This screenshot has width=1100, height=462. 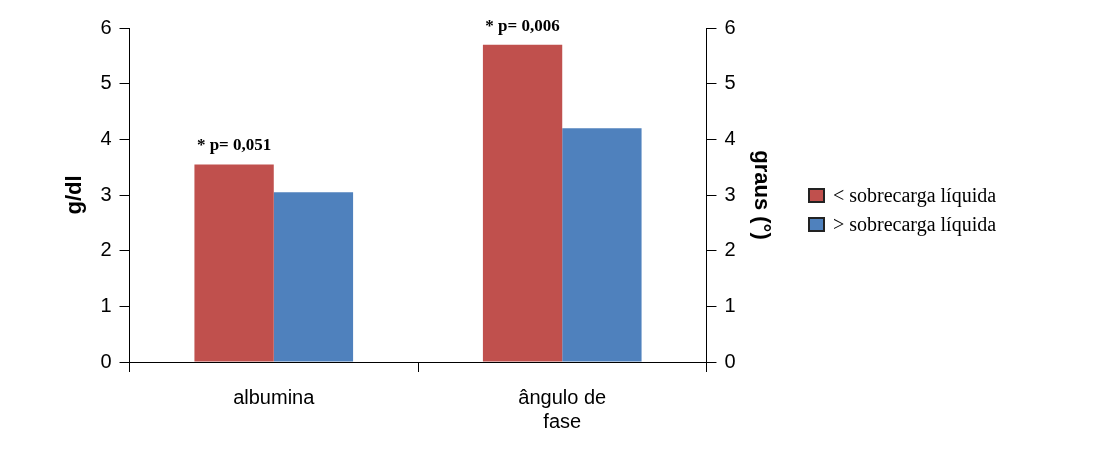 I want to click on annotation: * p= 0,006, so click(x=522, y=25).